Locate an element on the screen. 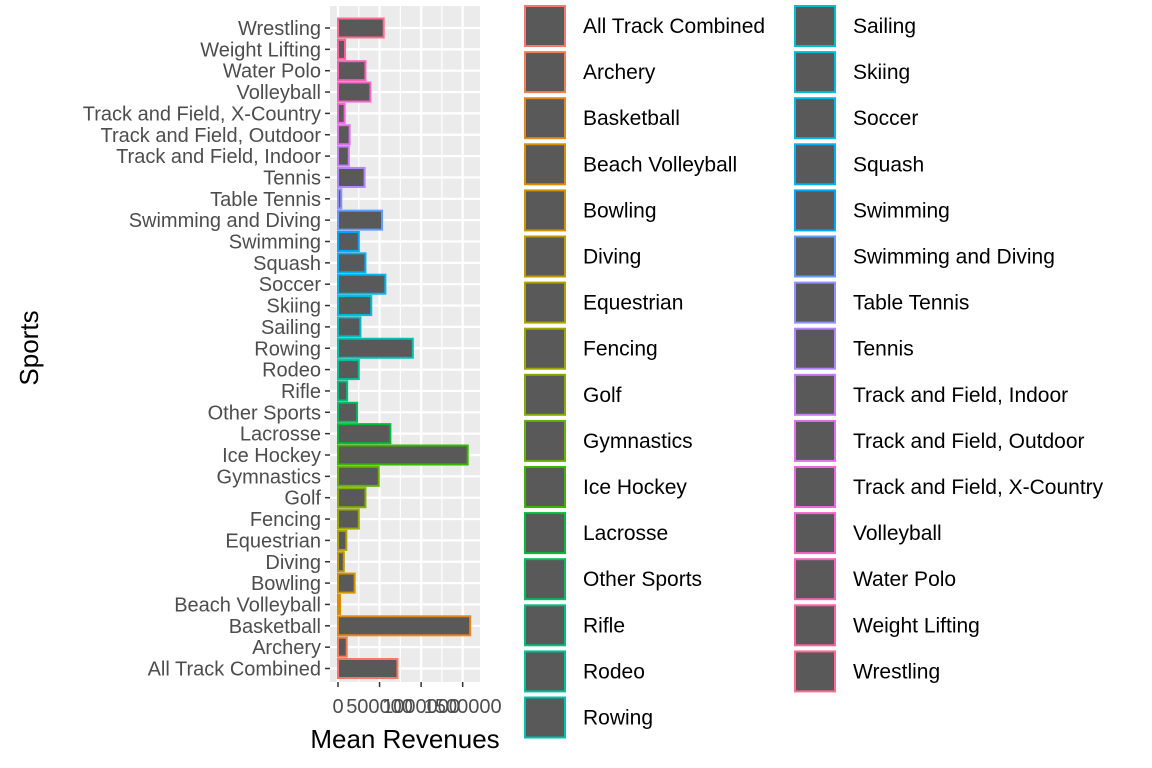  bar-sailing is located at coordinates (349, 327).